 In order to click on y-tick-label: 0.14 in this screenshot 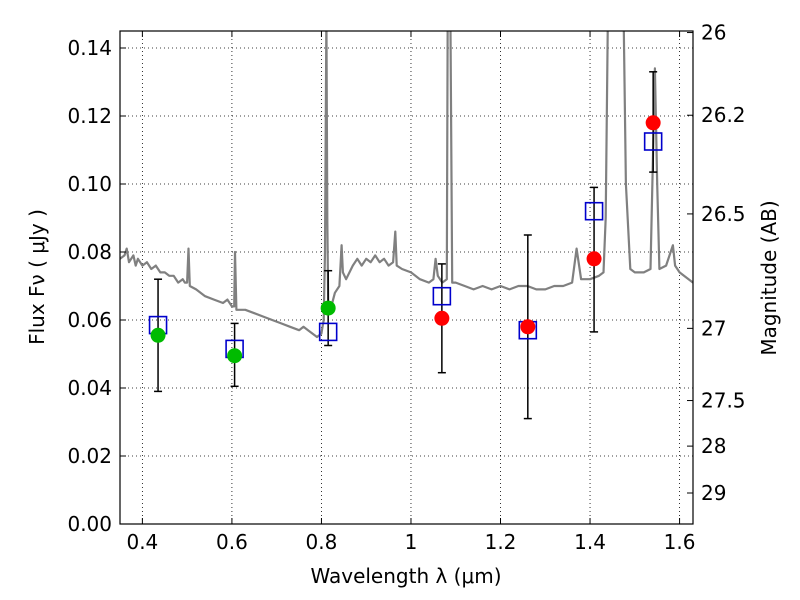, I will do `click(89, 48)`.